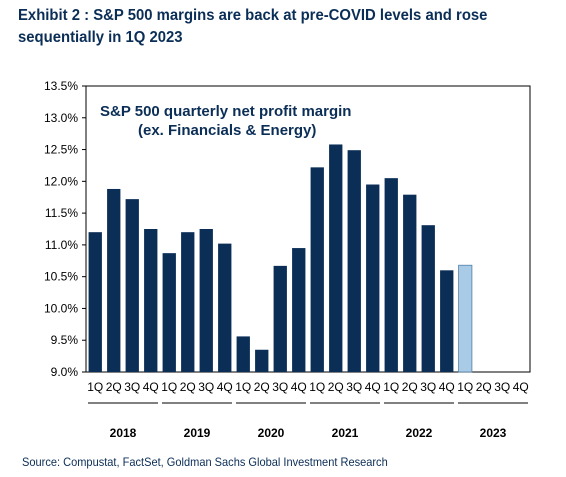 The width and height of the screenshot is (566, 477). What do you see at coordinates (419, 433) in the screenshot?
I see `year-label: 2022` at bounding box center [419, 433].